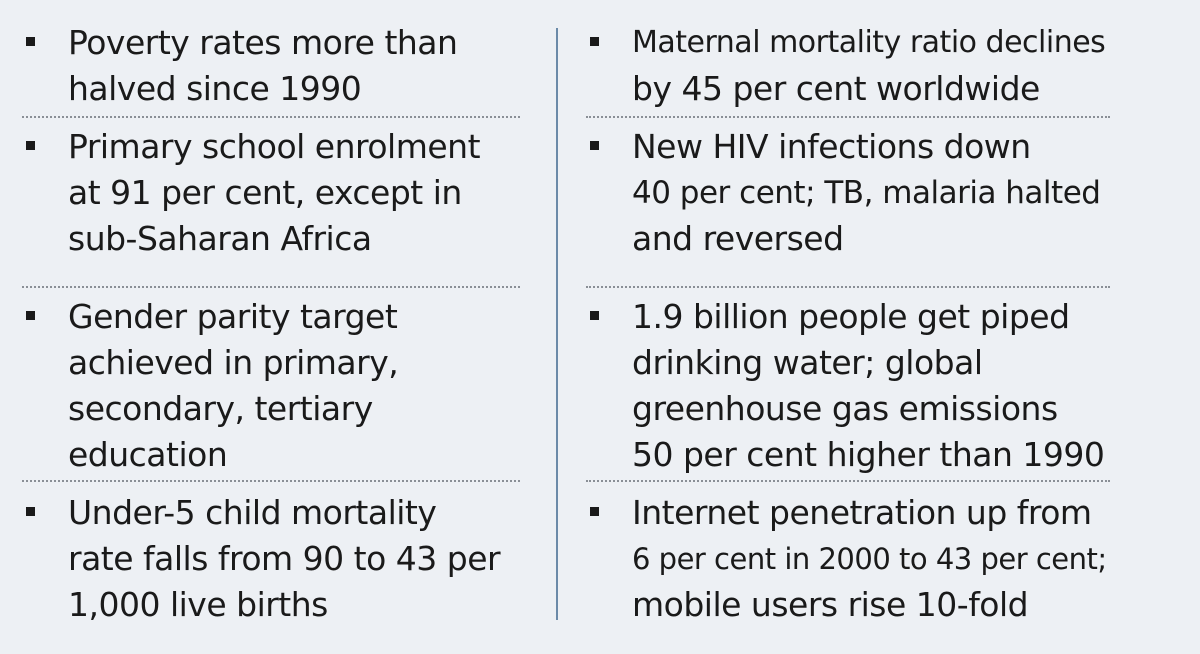  I want to click on item-line: by 45 per cent worldwide, so click(836, 88).